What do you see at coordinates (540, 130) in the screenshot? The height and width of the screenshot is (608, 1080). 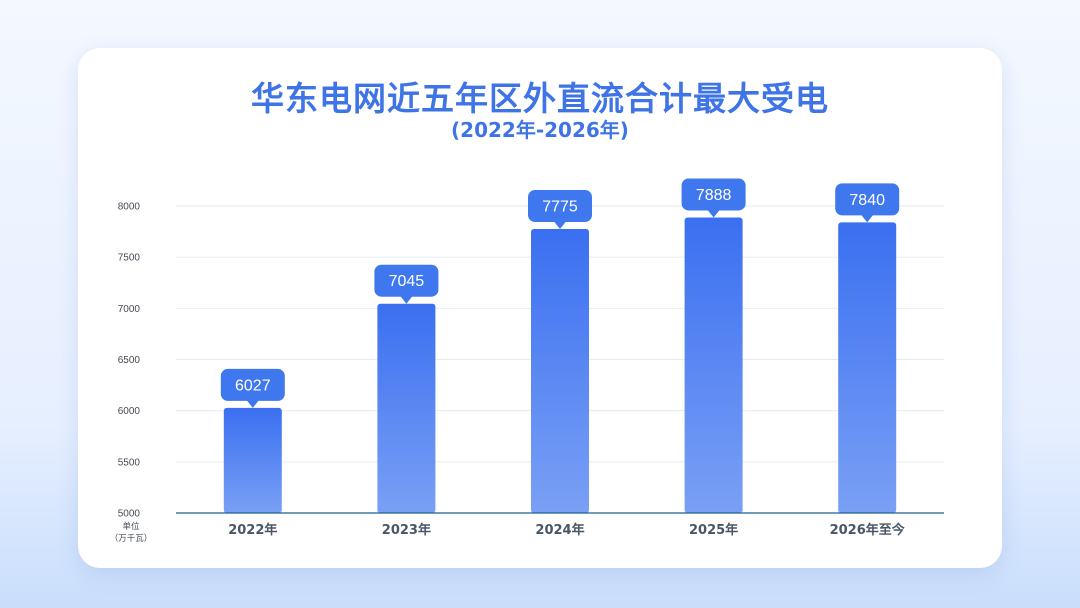 I see `chart-subtitle: (2022年-2026年)` at bounding box center [540, 130].